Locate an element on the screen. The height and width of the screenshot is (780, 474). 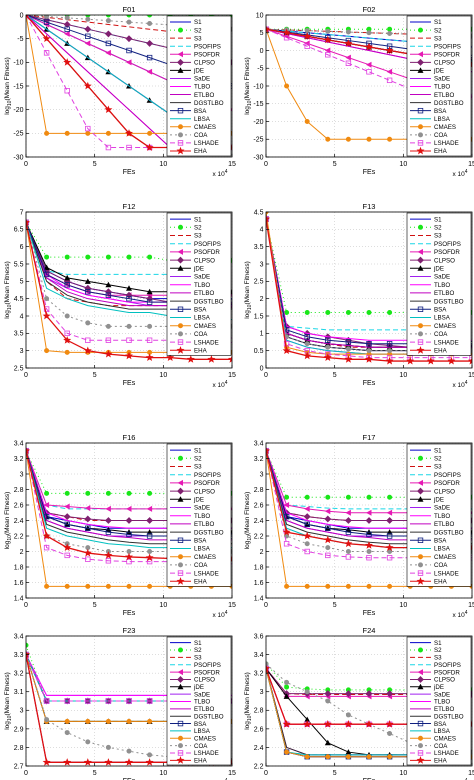
x-scale-label: x 104 is located at coordinates (459, 384).